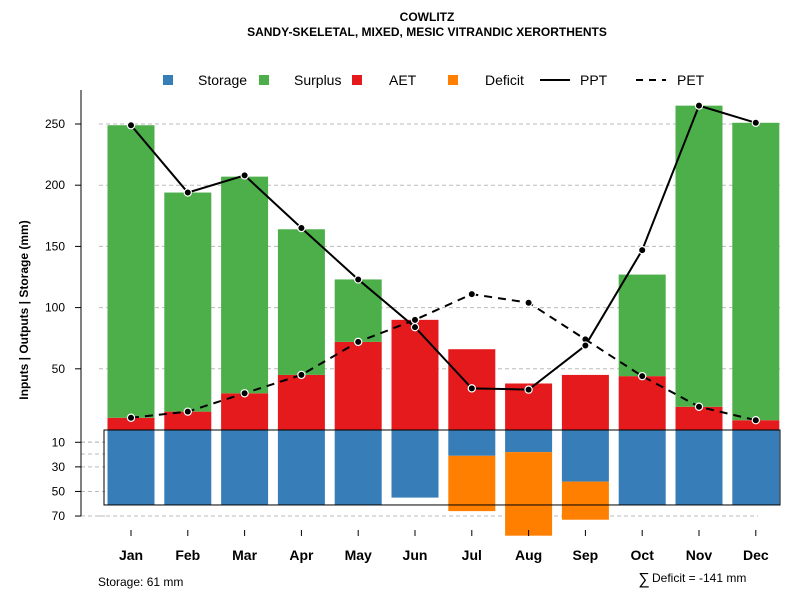 The height and width of the screenshot is (600, 800). Describe the element at coordinates (472, 443) in the screenshot. I see `storage-bar-jul` at that location.